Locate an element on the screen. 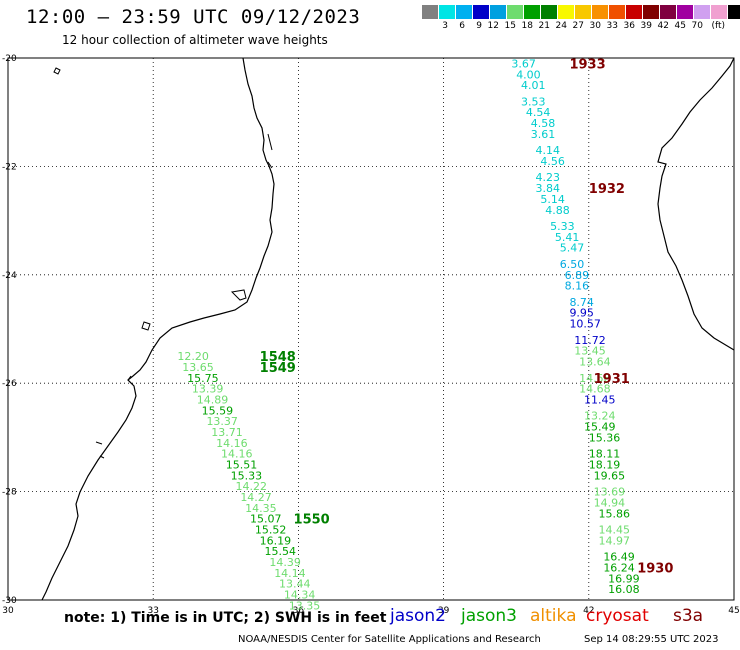  pass-time-label: 1933 is located at coordinates (587, 64).